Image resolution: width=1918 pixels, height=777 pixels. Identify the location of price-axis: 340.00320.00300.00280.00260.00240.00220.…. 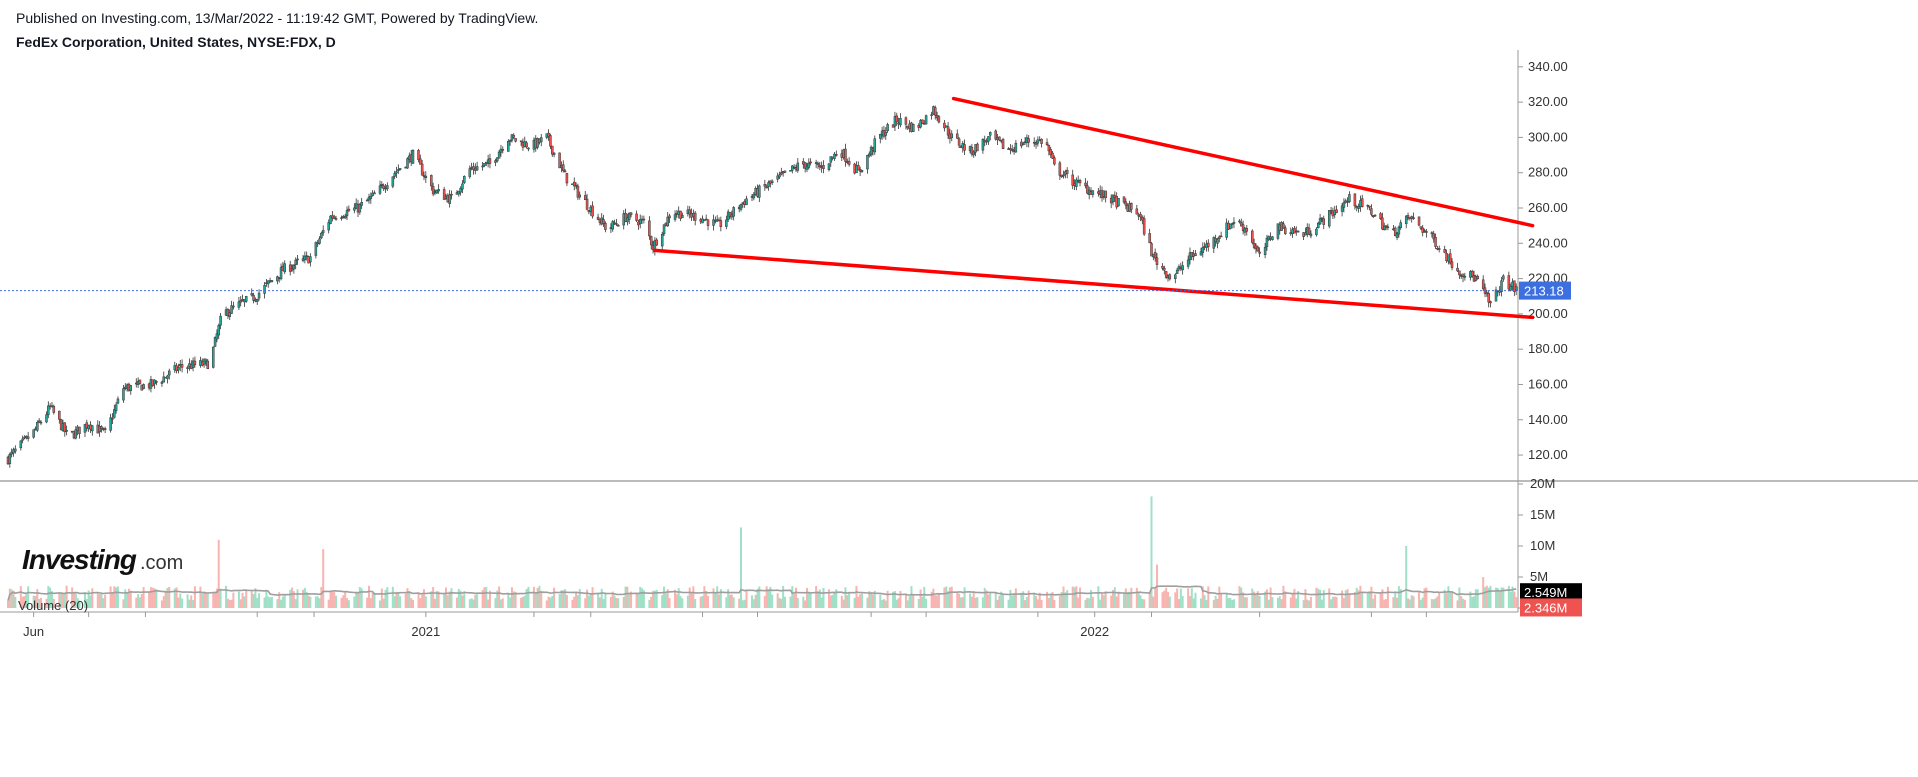
(1544, 260).